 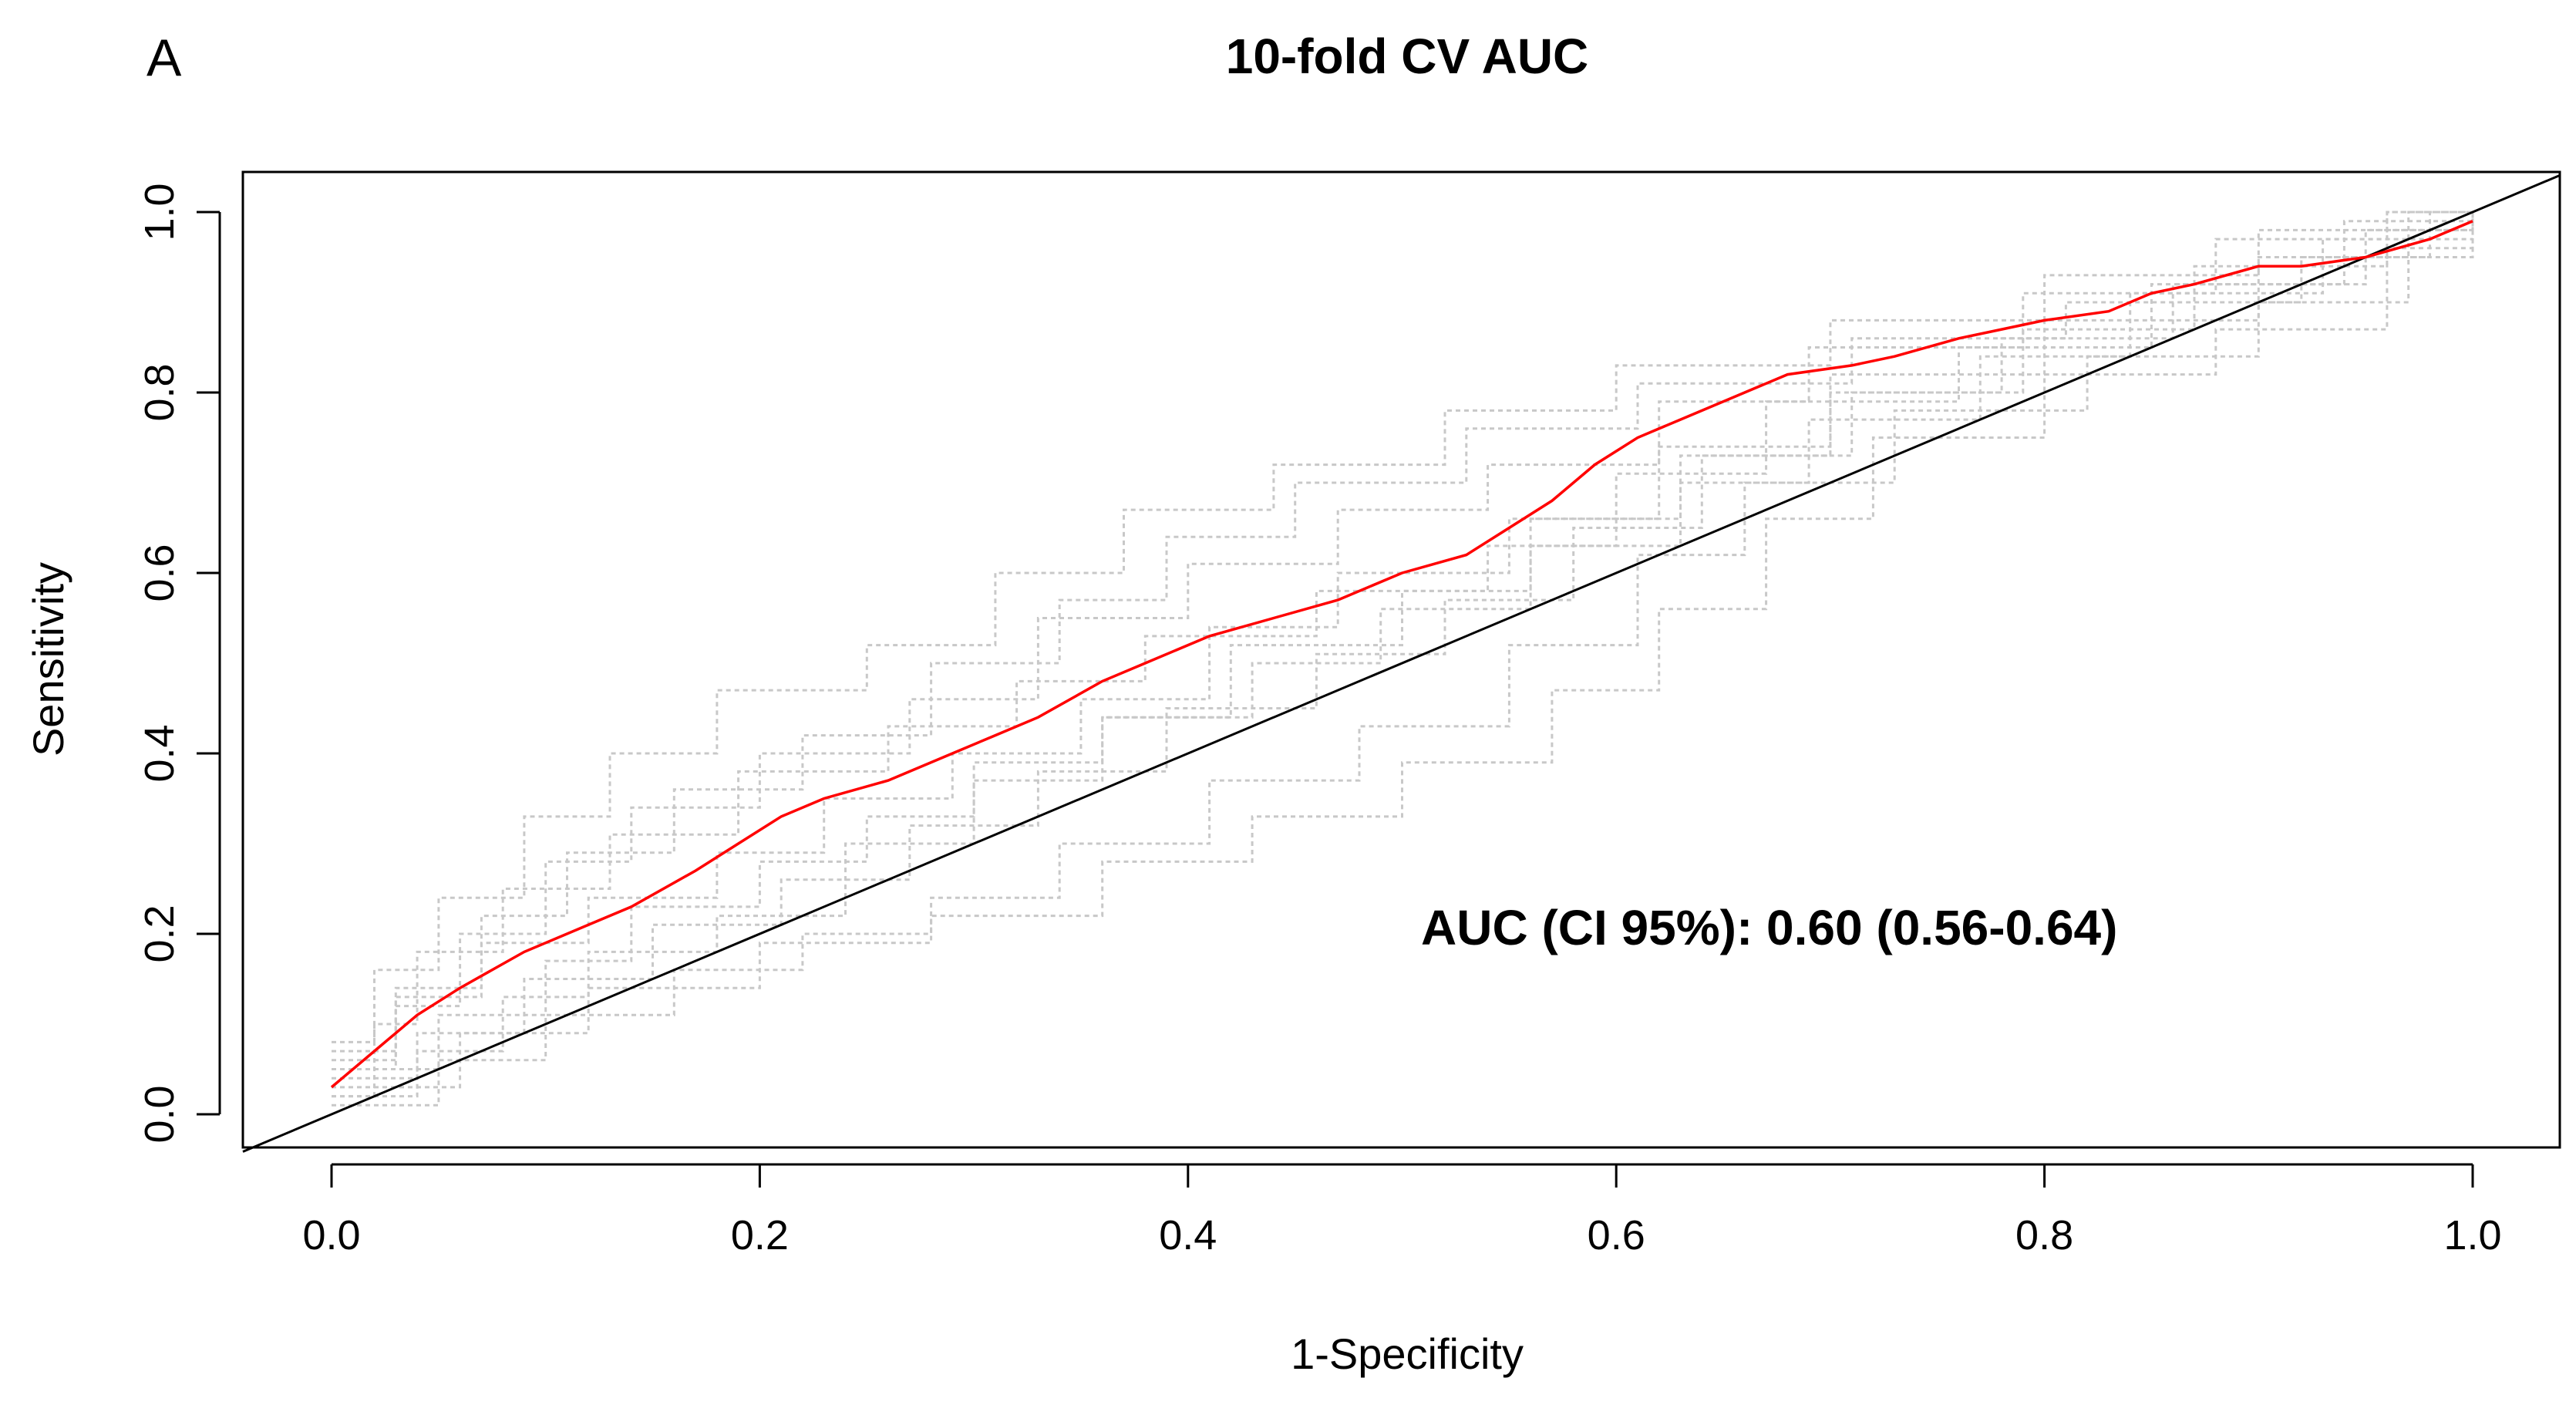 I want to click on x-tick-label: 1.0, so click(x=2472, y=1235).